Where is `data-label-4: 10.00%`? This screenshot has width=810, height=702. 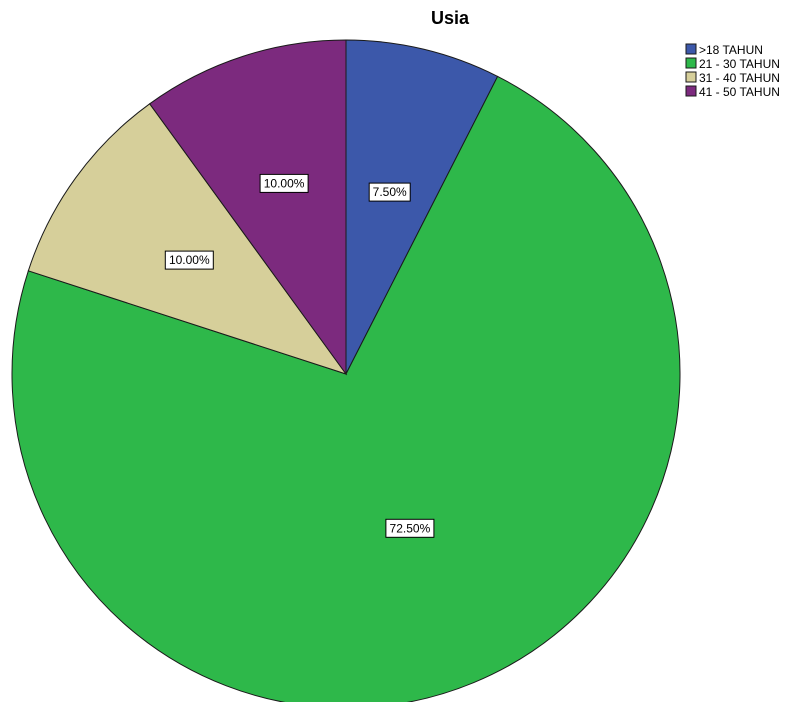 data-label-4: 10.00% is located at coordinates (284, 183).